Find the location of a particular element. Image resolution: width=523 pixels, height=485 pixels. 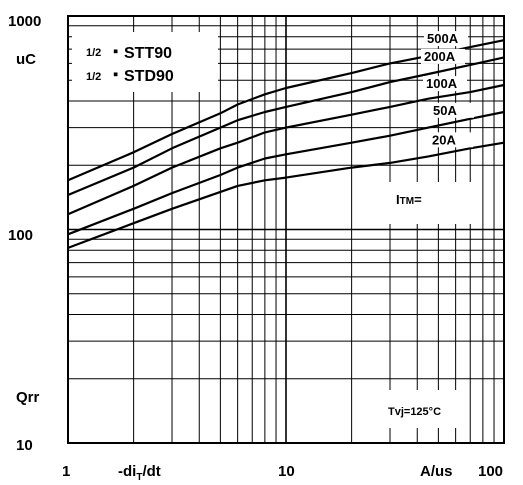

condition-label: Tvj=125°C is located at coordinates (414, 412).